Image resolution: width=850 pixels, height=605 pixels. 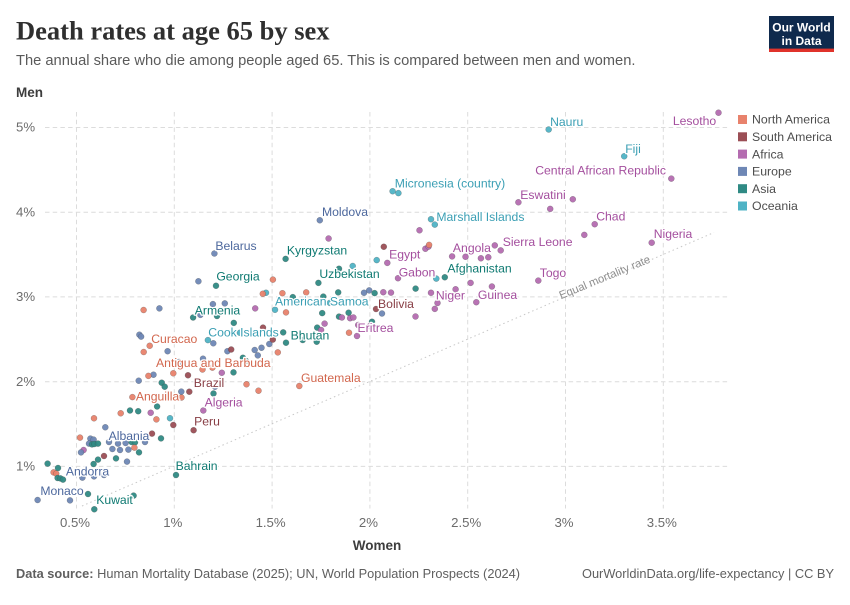 What do you see at coordinates (224, 403) in the screenshot?
I see `svg-text: Algeria` at bounding box center [224, 403].